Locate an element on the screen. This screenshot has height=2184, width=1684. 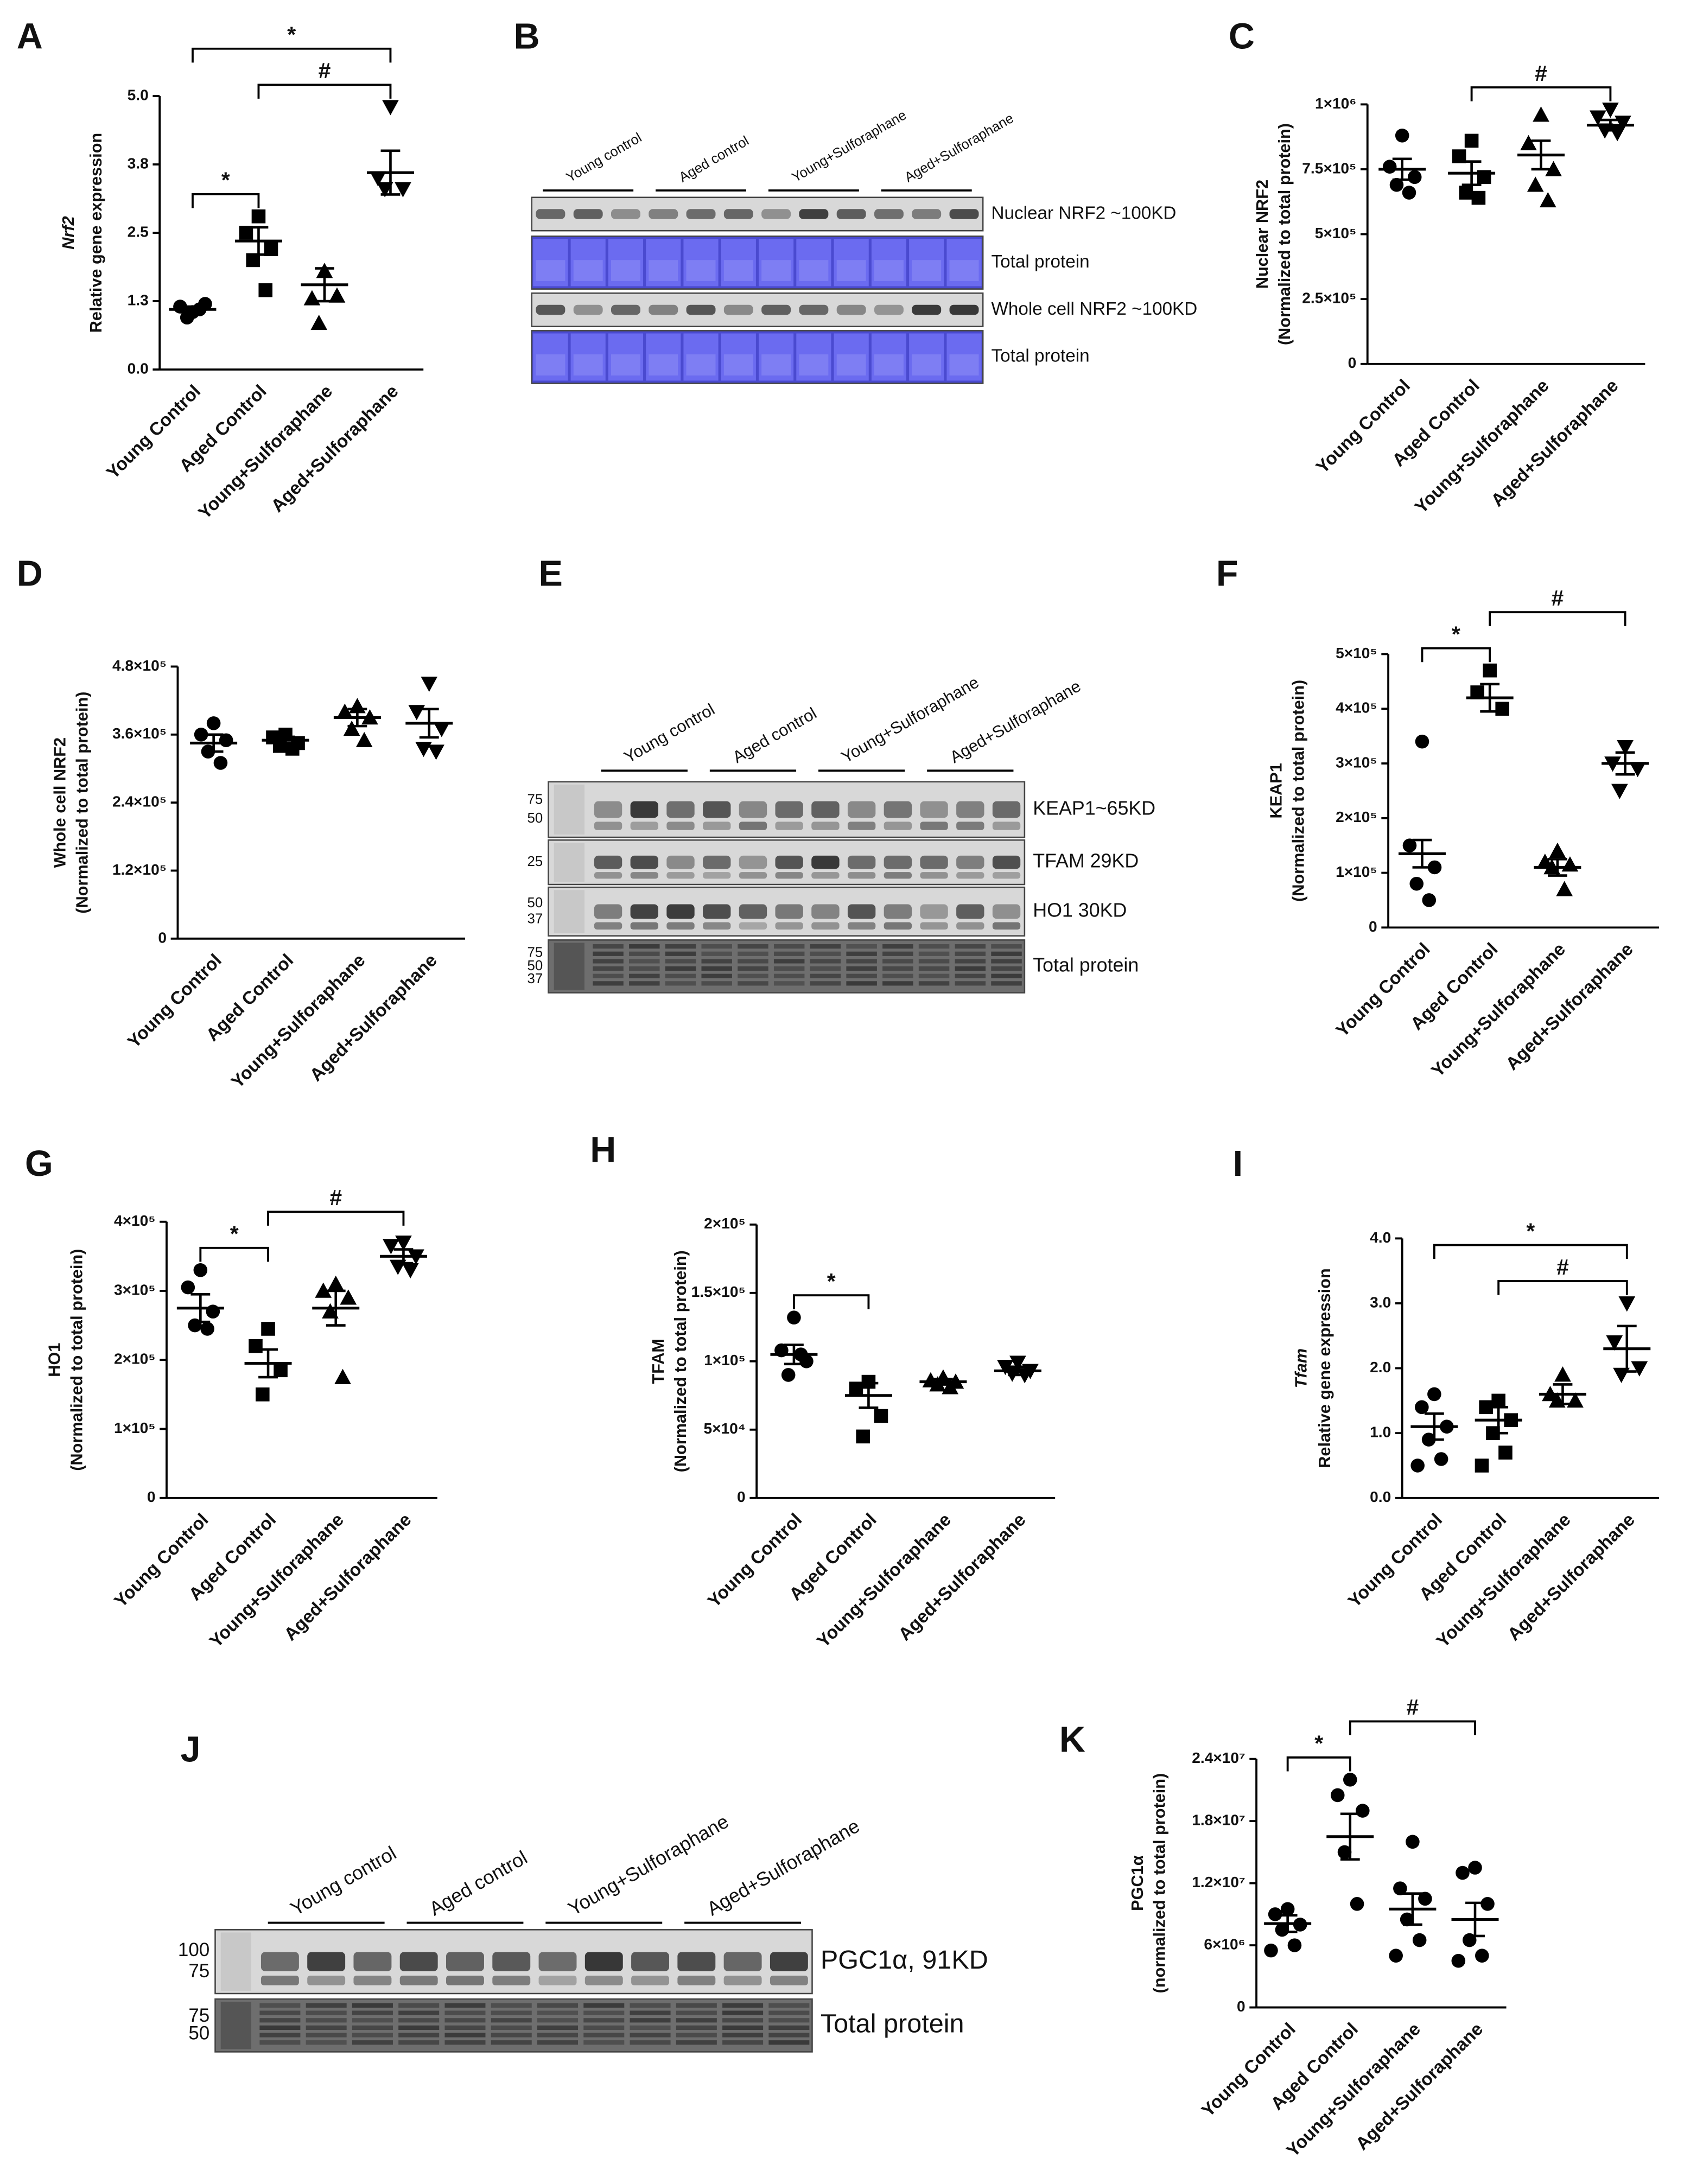
panel-letter: E is located at coordinates (551, 574).